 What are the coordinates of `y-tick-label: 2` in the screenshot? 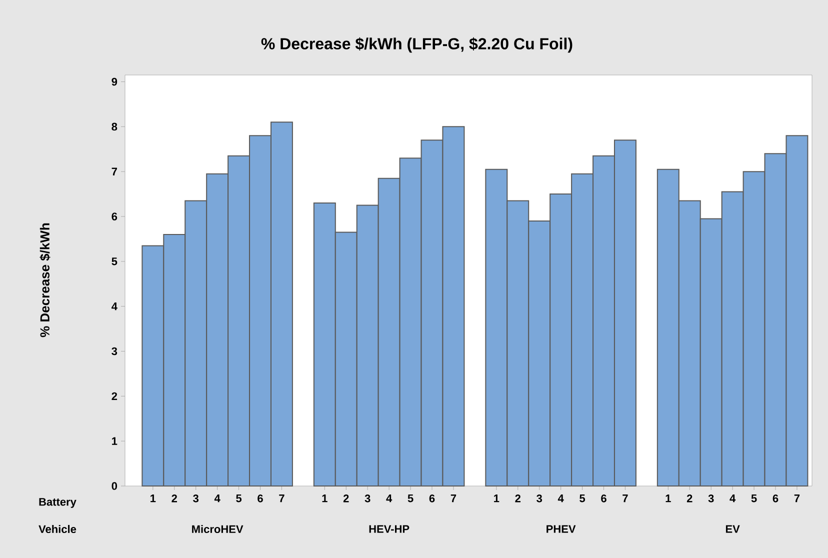 It's located at (115, 396).